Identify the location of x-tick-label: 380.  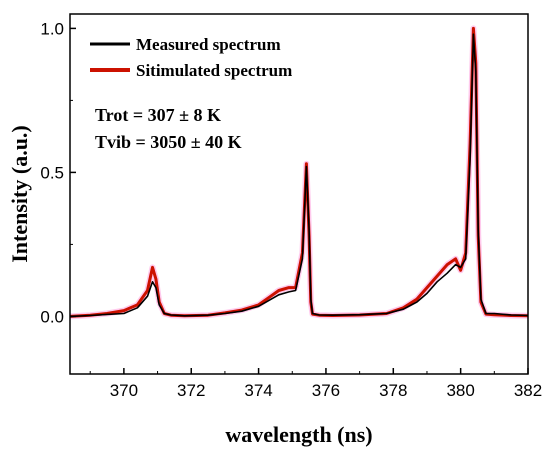
(460, 390).